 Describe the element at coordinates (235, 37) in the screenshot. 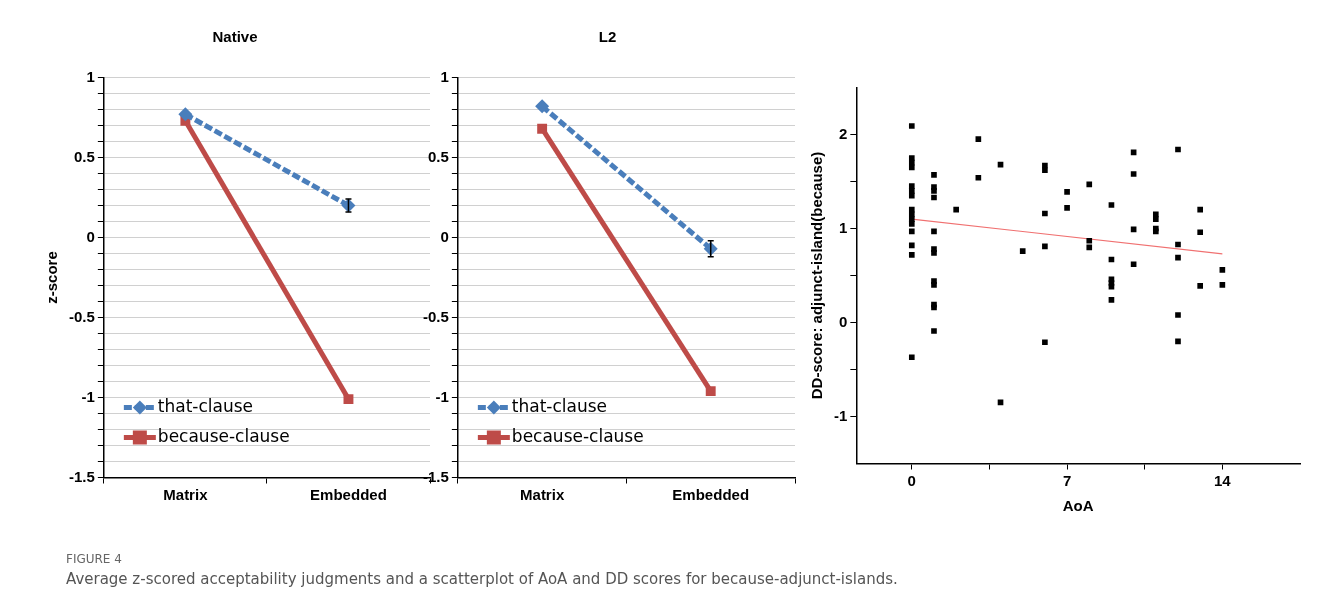

I see `chart-title: Native` at that location.